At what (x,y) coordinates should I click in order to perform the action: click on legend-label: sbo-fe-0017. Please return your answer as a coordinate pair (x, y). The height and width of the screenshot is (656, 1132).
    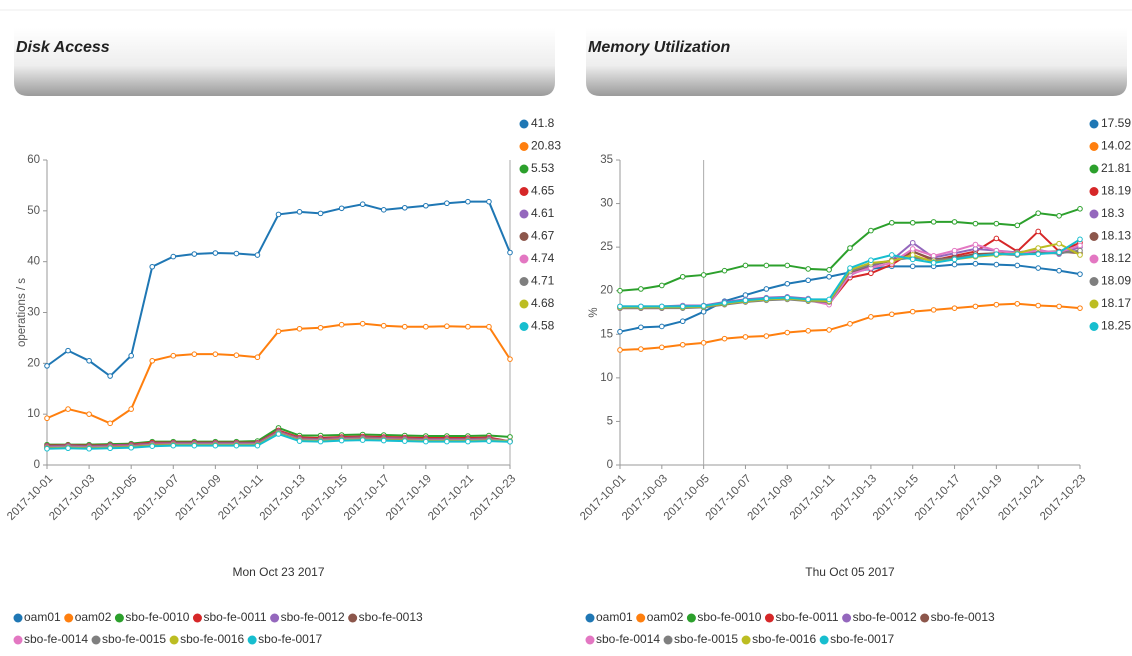
    Looking at the image, I should click on (290, 639).